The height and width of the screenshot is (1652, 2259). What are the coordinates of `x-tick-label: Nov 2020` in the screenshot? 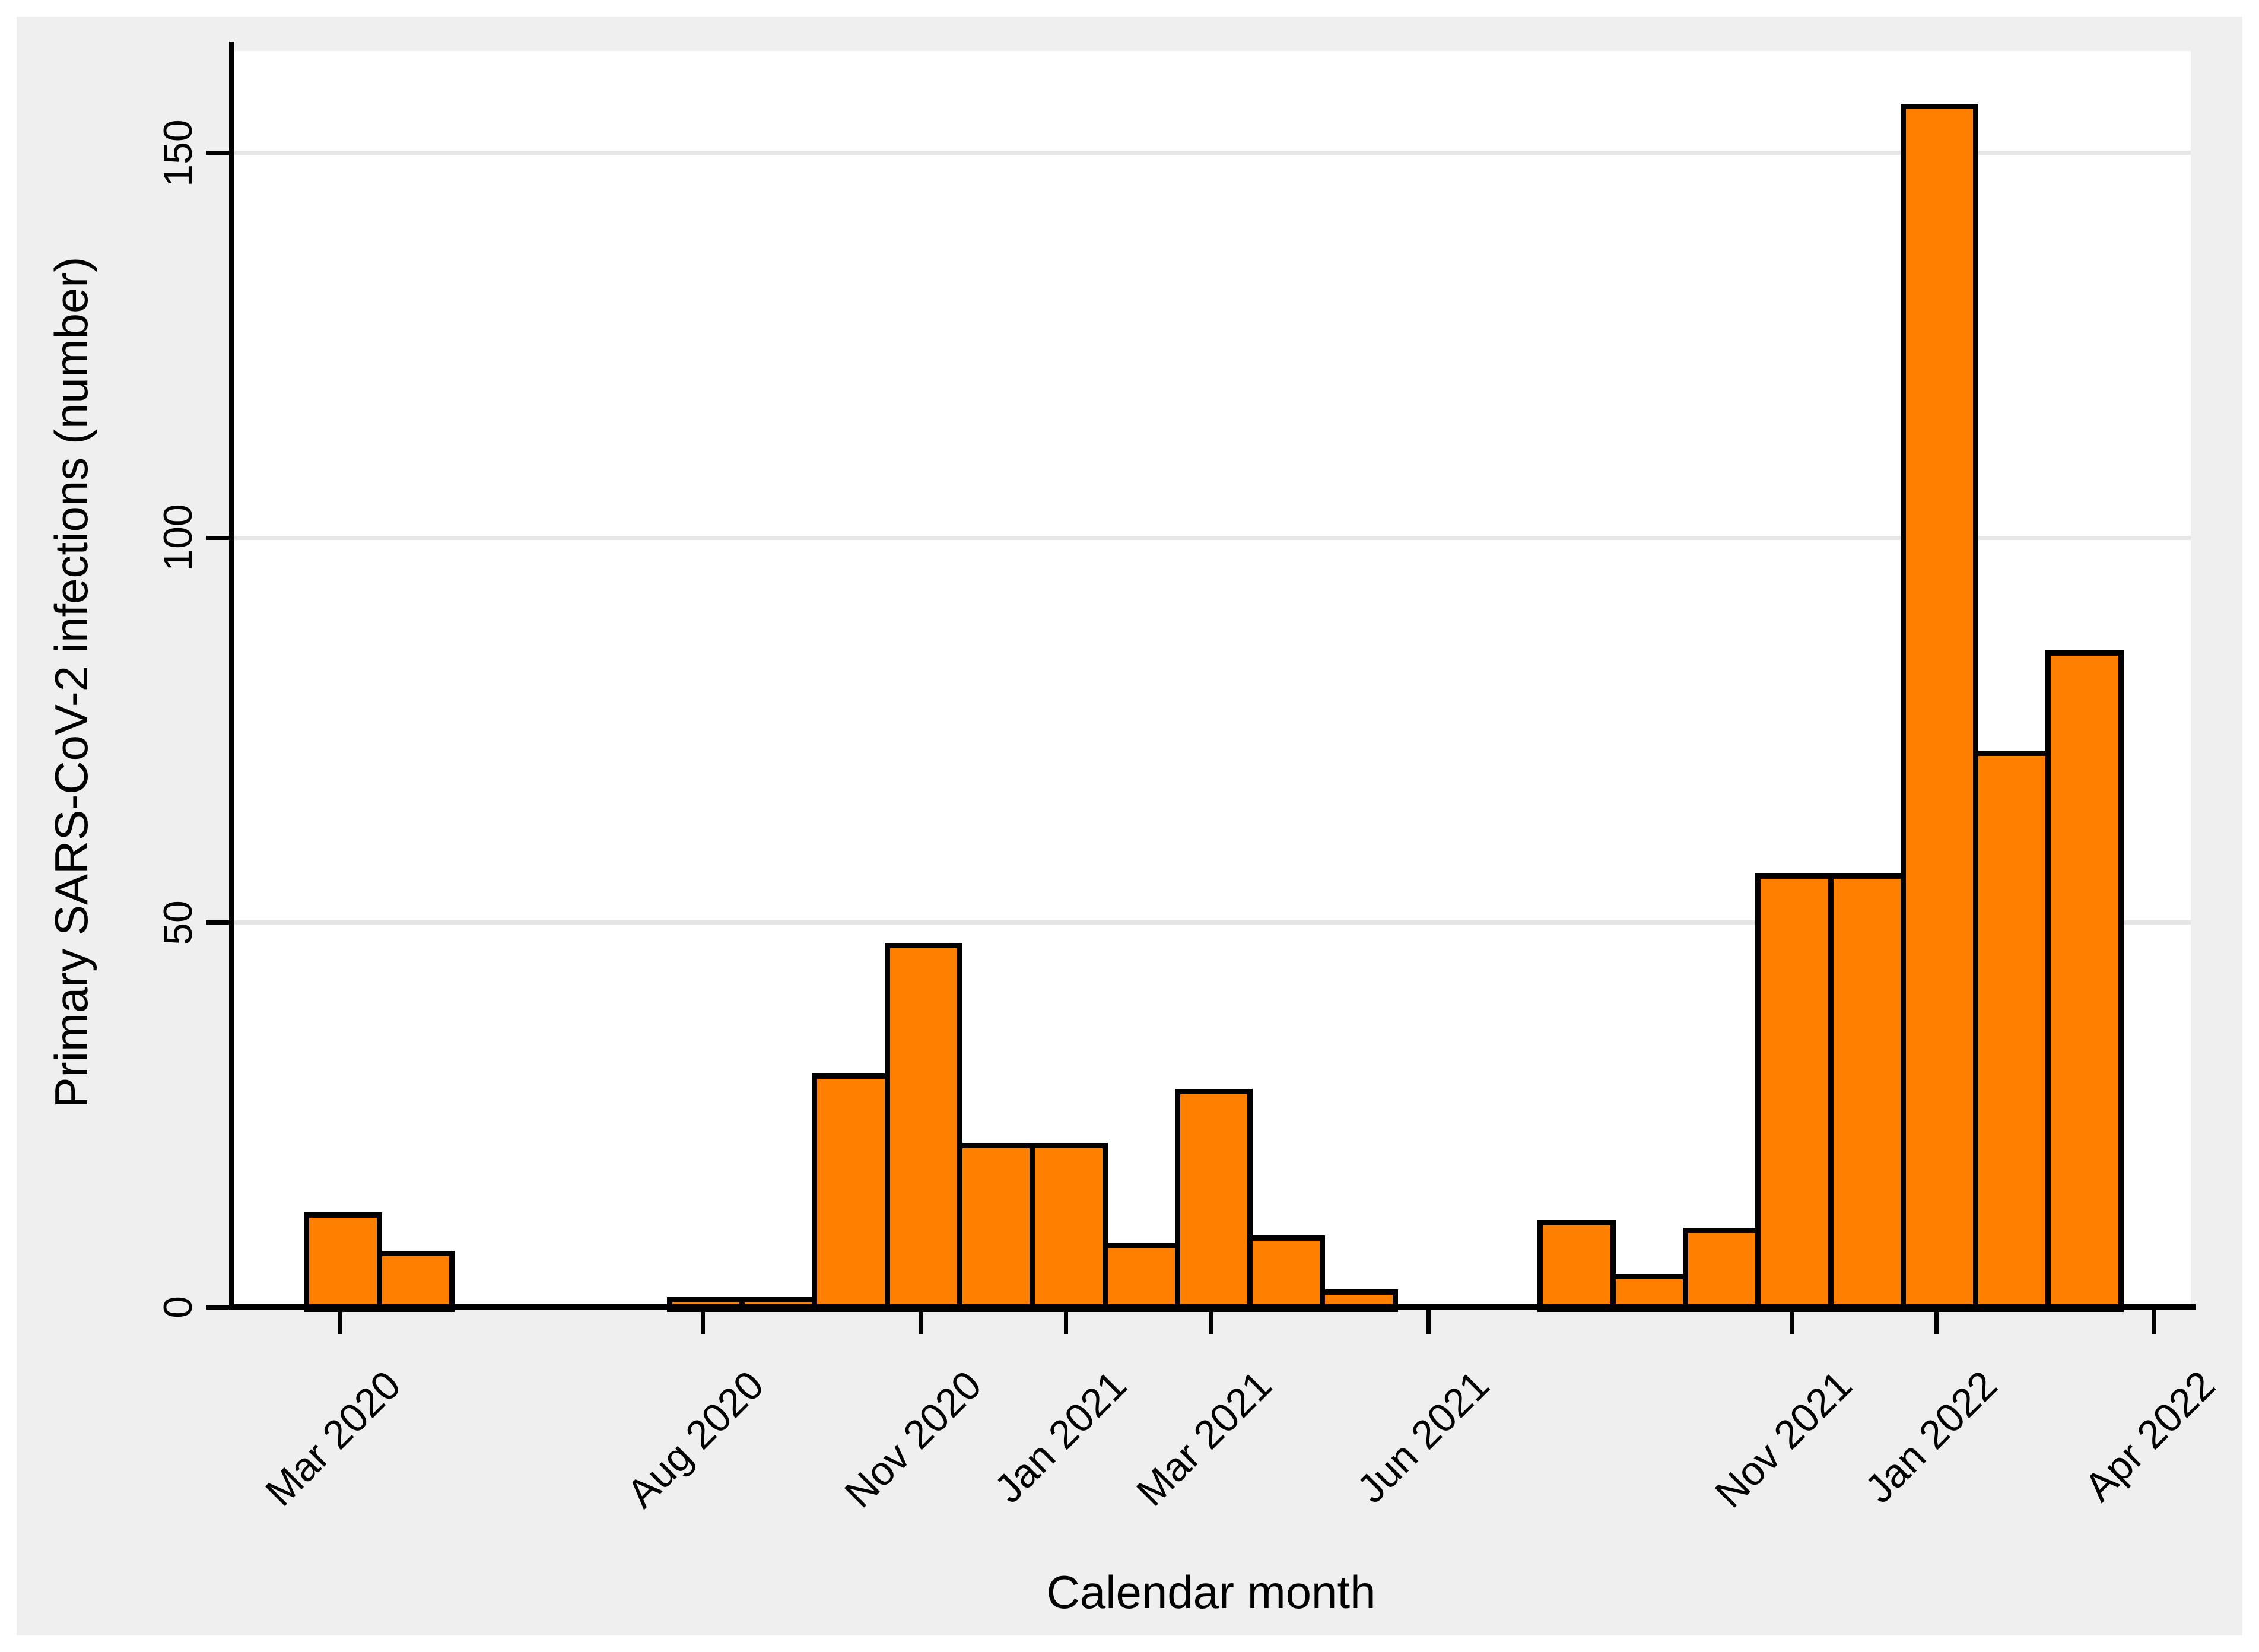 It's located at (912, 1439).